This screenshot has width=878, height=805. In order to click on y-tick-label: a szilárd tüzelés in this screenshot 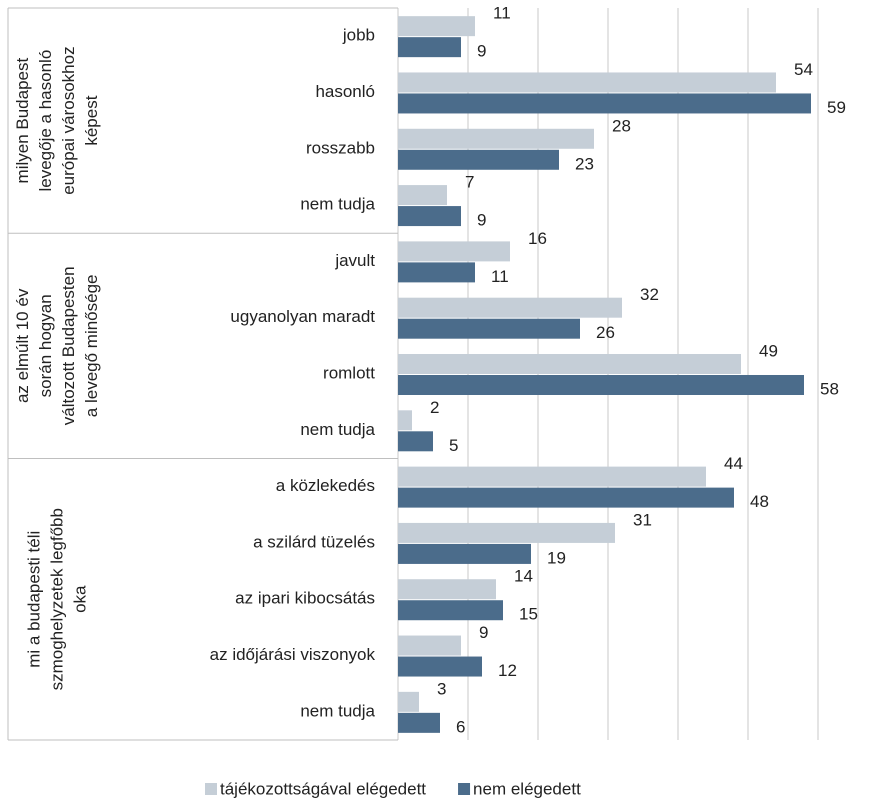, I will do `click(314, 541)`.